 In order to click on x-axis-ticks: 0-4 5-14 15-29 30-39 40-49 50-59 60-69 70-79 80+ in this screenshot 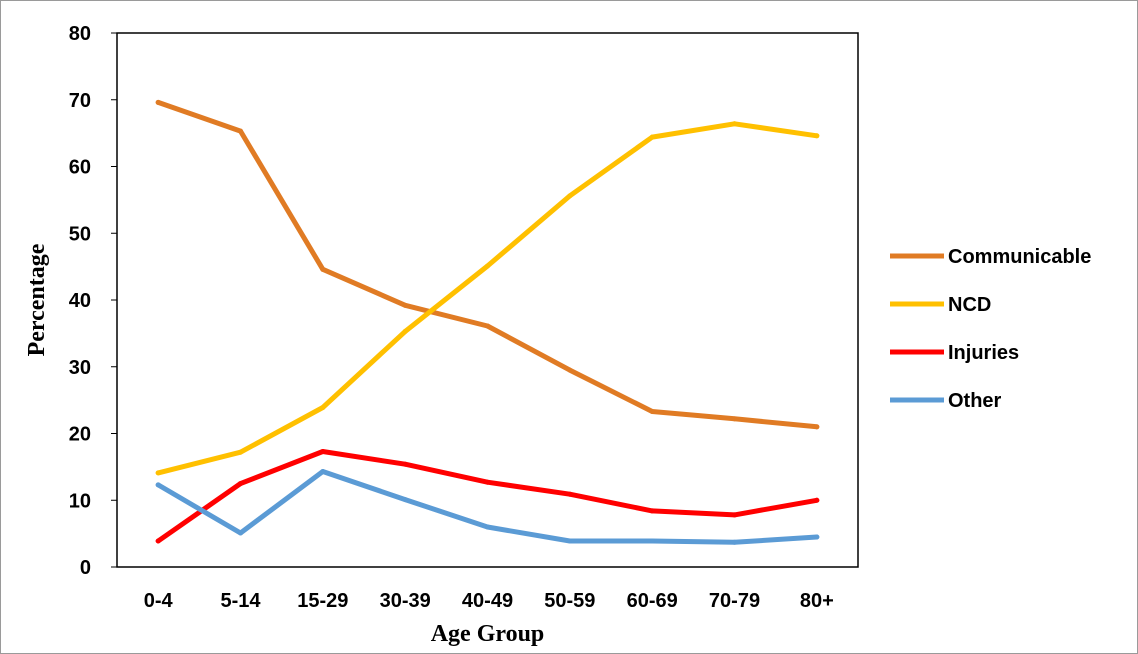, I will do `click(489, 601)`.